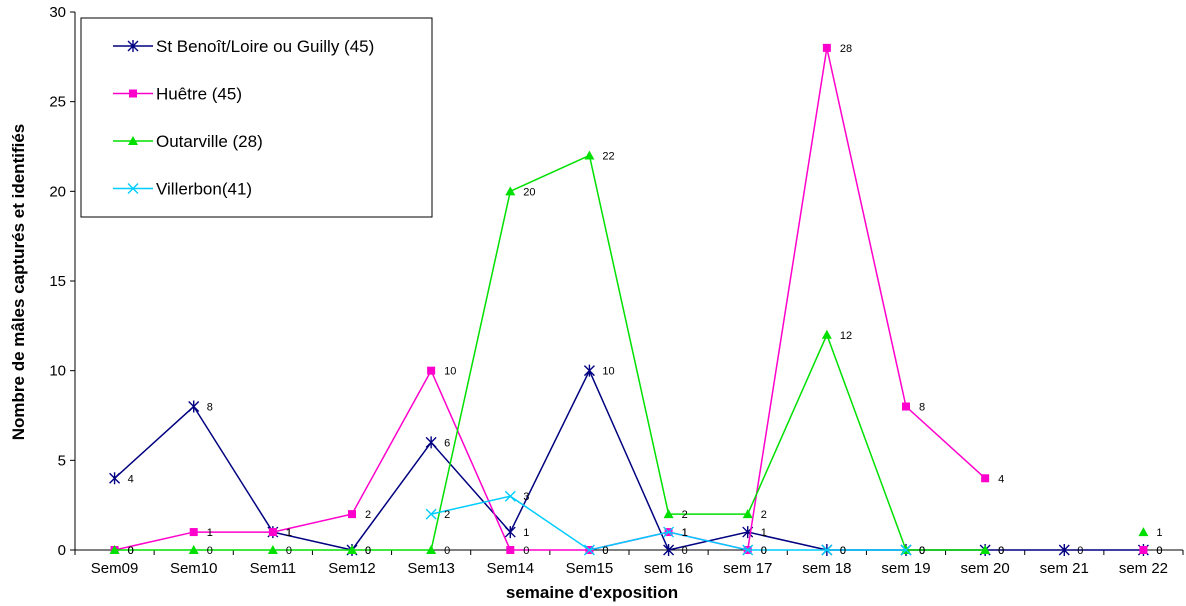 The image size is (1186, 606). What do you see at coordinates (447, 443) in the screenshot?
I see `series-0-label-4: 6` at bounding box center [447, 443].